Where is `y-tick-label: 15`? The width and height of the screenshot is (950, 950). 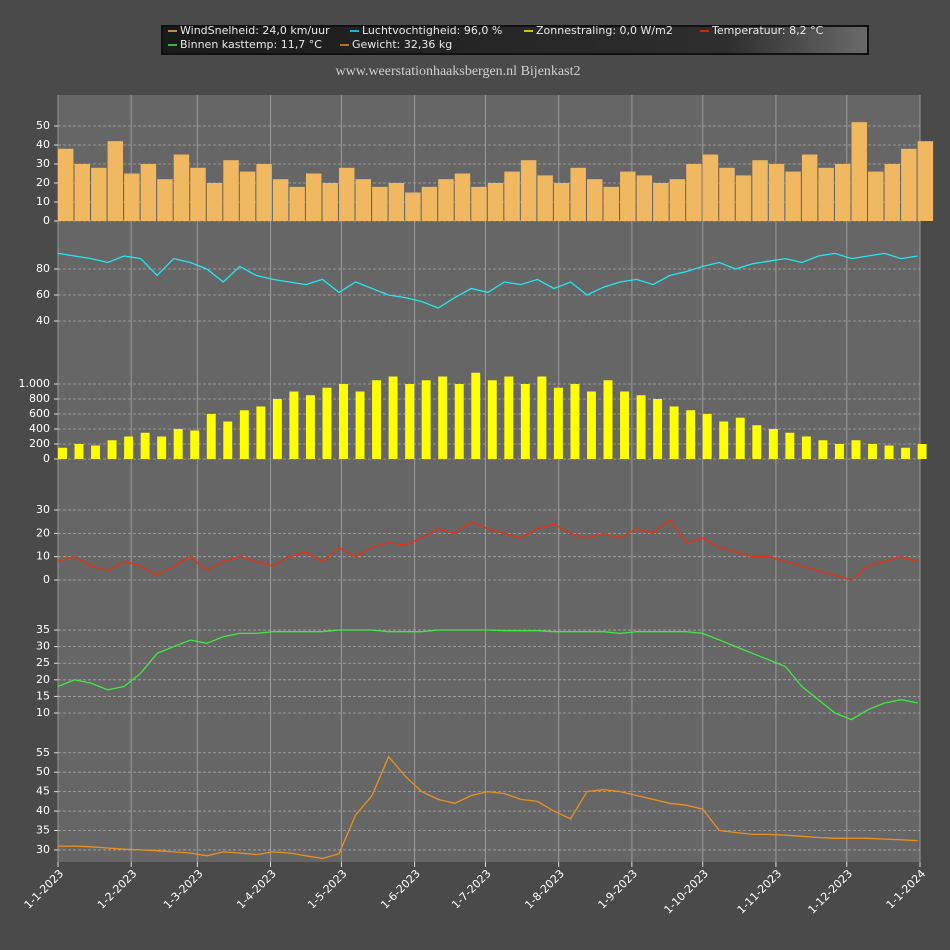 y-tick-label: 15 is located at coordinates (43, 695).